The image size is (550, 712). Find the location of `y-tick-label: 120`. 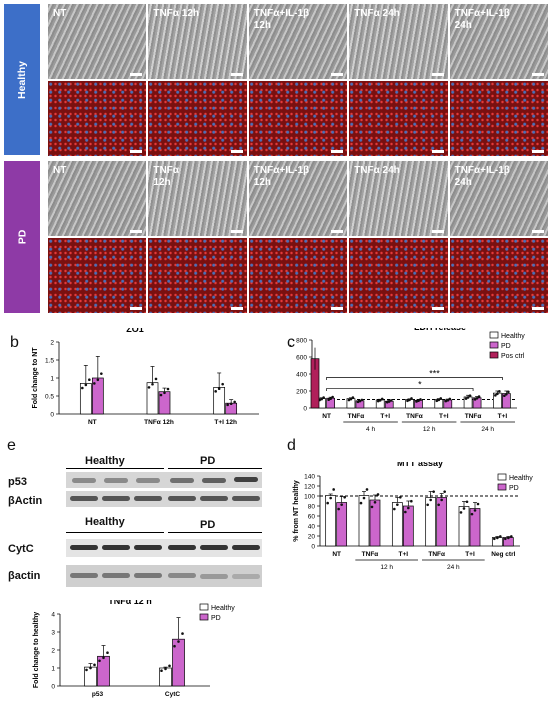

y-tick-label: 120 is located at coordinates (309, 487).